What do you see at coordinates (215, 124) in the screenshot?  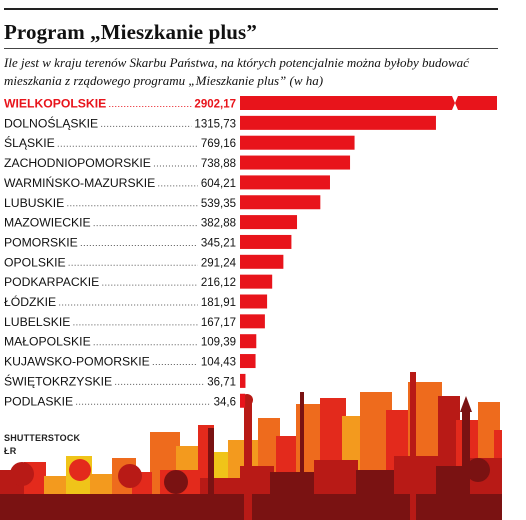 I see `value-label: 1315,73` at bounding box center [215, 124].